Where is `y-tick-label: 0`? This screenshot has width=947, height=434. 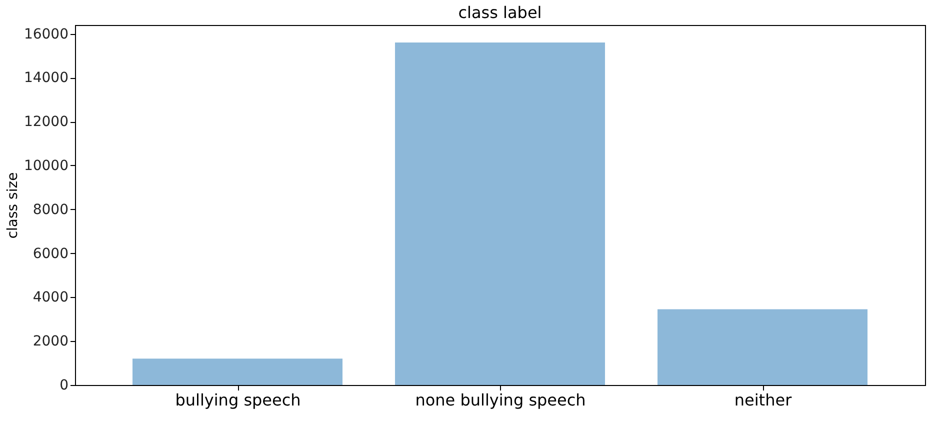 y-tick-label: 0 is located at coordinates (64, 386).